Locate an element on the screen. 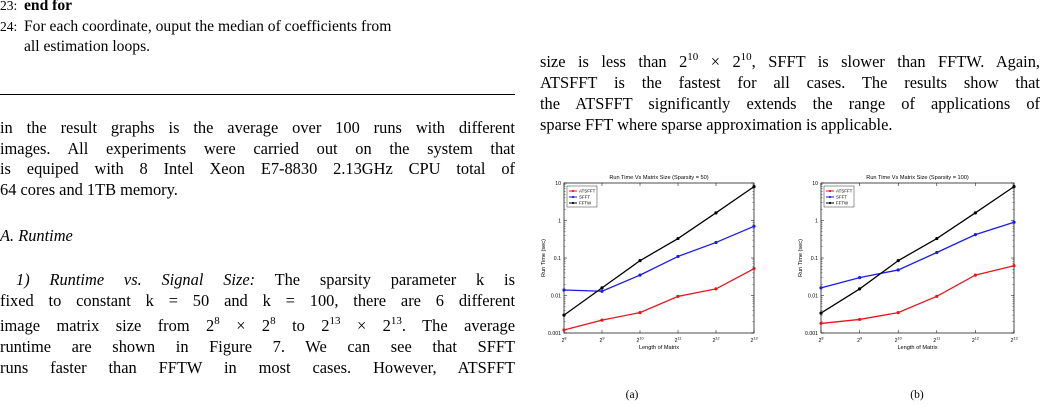  series-line-atsfft is located at coordinates (659, 299).